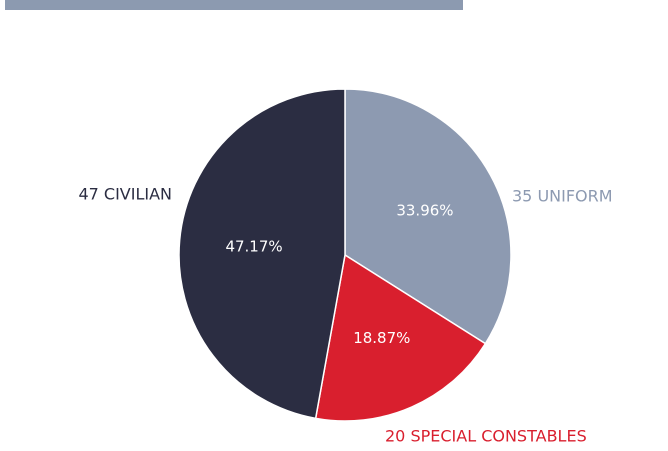 The width and height of the screenshot is (668, 451). What do you see at coordinates (234, 5) in the screenshot?
I see `header-bar` at bounding box center [234, 5].